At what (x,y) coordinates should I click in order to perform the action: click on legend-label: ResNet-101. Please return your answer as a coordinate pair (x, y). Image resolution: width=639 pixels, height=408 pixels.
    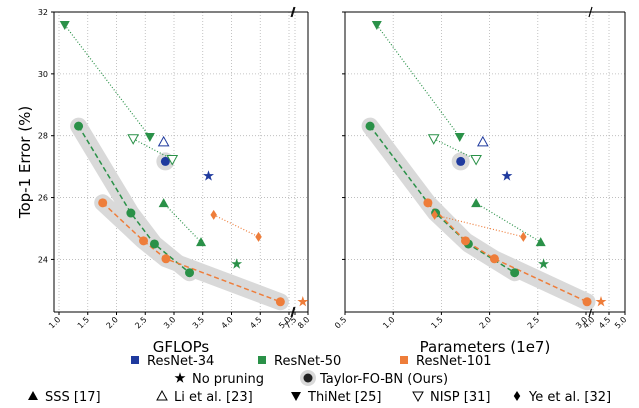
    Looking at the image, I should click on (454, 361).